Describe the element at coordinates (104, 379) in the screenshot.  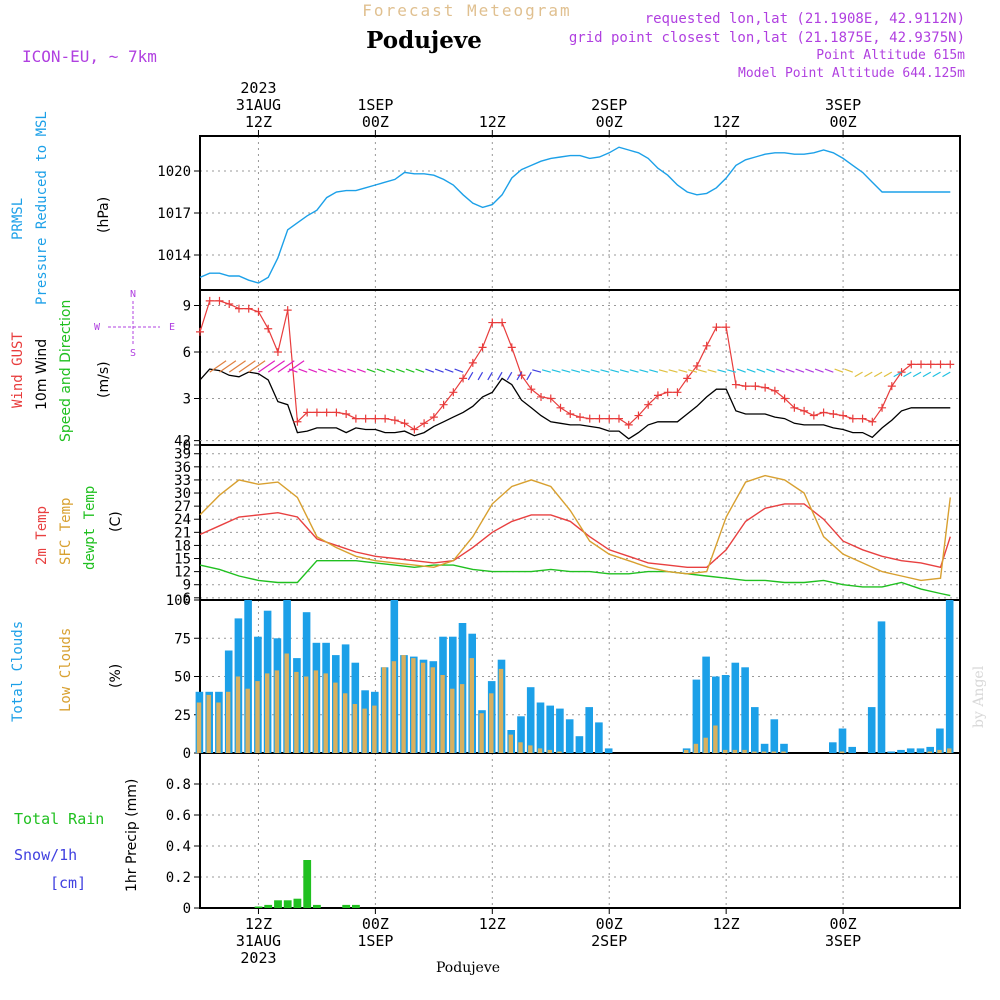
I see `ms-unit-label: (m/s)` at that location.